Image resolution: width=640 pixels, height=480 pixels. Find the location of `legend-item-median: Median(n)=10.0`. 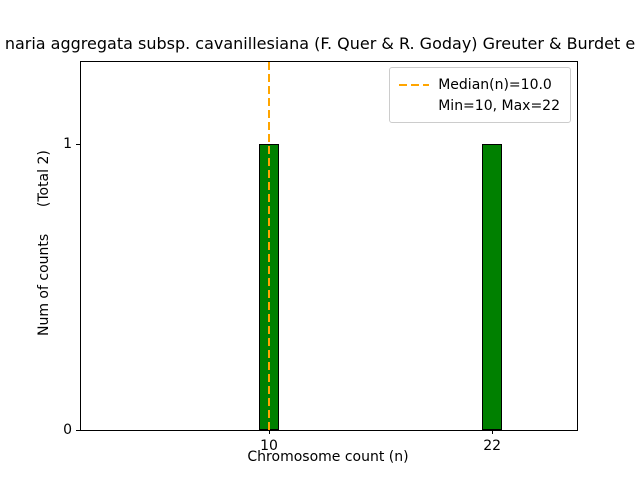

legend-item-median: Median(n)=10.0 is located at coordinates (479, 84).